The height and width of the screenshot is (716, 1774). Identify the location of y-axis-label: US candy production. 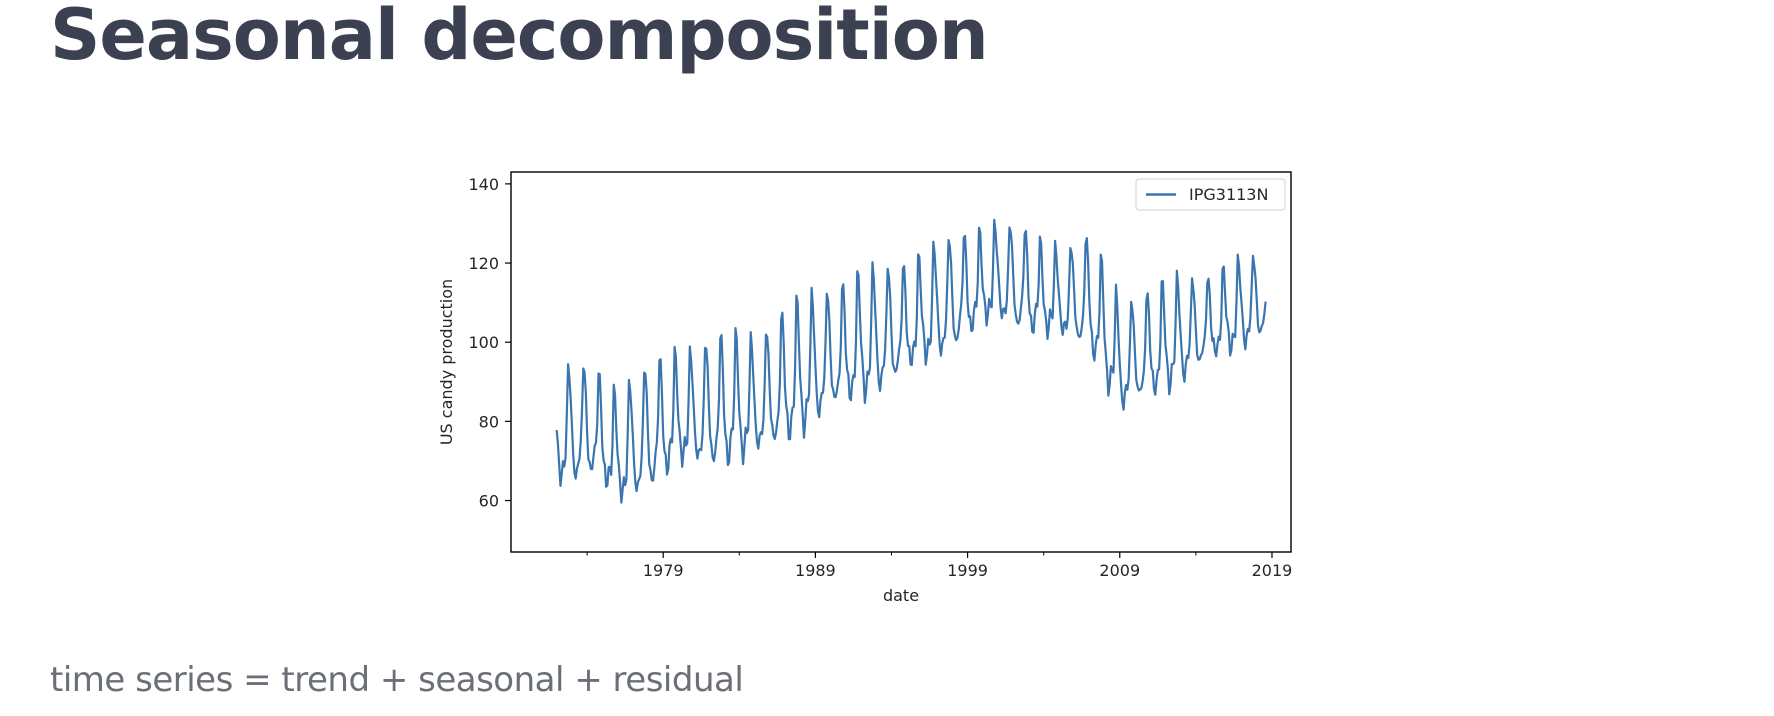
(446, 362).